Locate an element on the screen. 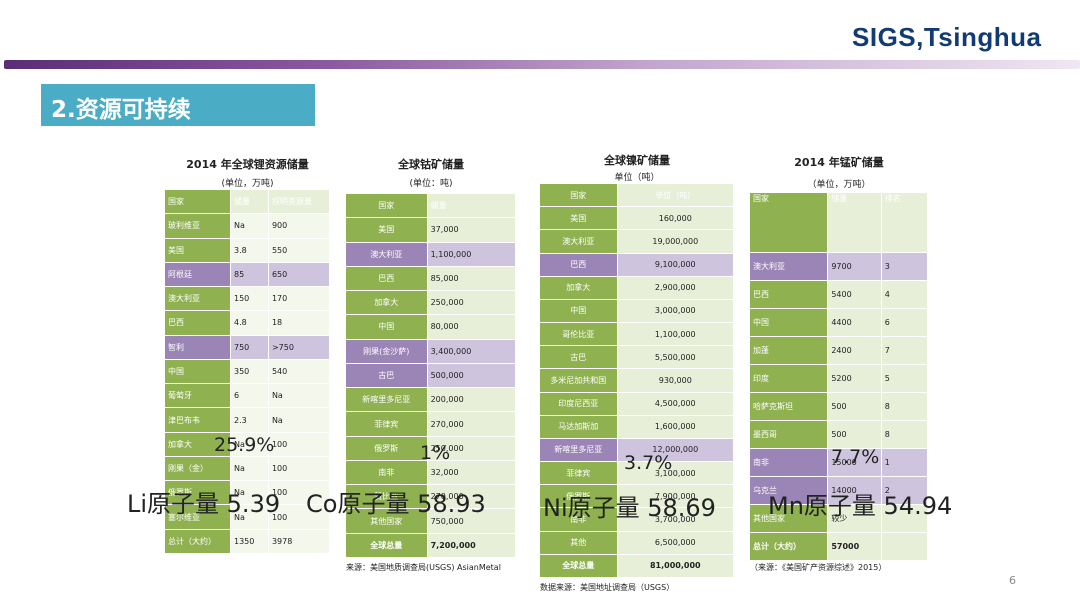 The height and width of the screenshot is (607, 1080). table-cell: 其他国家 is located at coordinates (789, 519).